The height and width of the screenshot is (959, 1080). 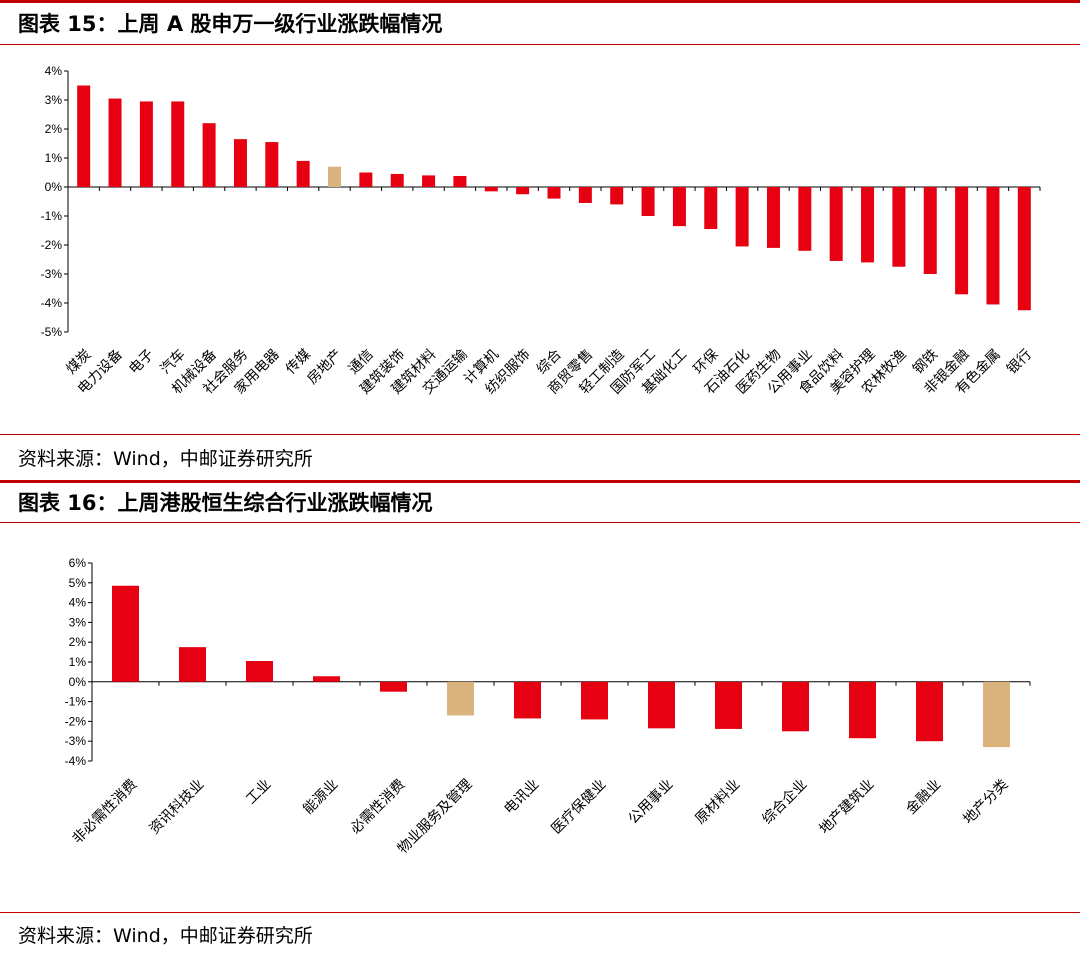 I want to click on figure1-title-rule, so click(x=540, y=44).